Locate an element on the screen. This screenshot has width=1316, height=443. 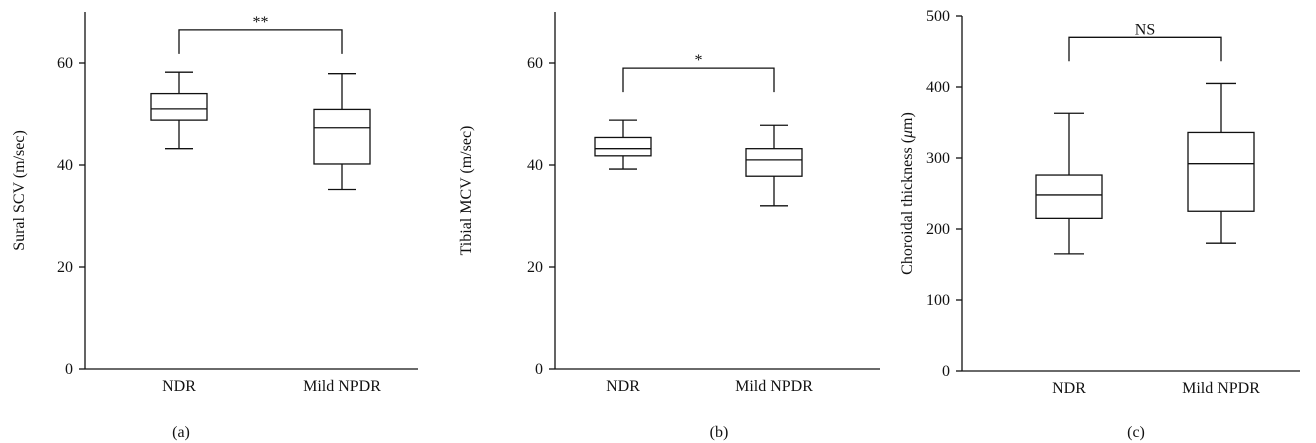
panel-label: (b) is located at coordinates (719, 432).